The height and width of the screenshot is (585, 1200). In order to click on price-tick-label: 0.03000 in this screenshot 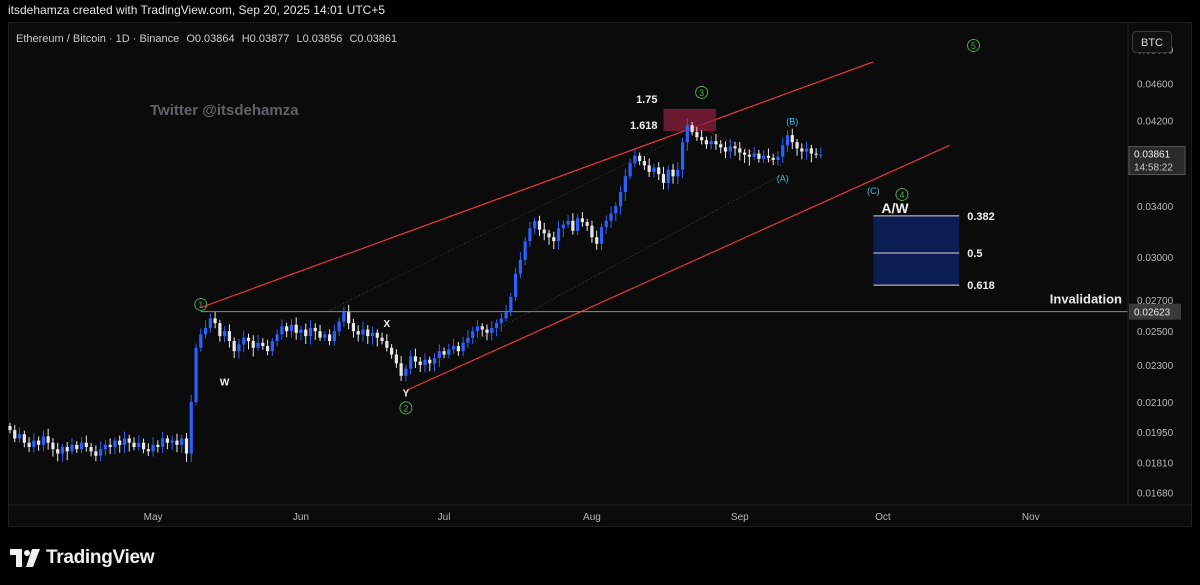, I will do `click(1155, 258)`.